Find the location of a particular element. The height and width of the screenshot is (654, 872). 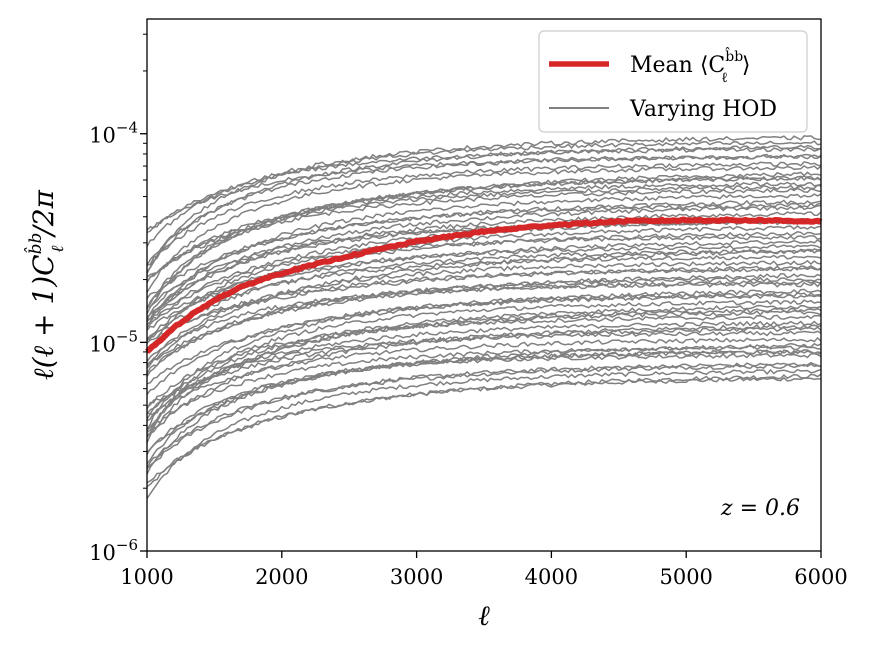

y-axis-label: ℓ(ℓ + 1)Cb̂b ℓ/2π is located at coordinates (46, 284).